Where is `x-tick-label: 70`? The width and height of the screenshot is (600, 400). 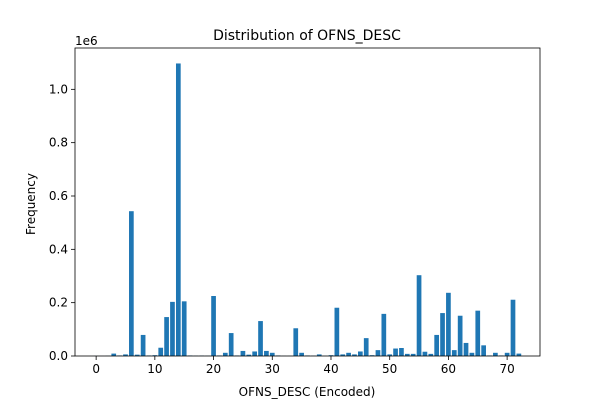
x-tick-label: 70 is located at coordinates (506, 369).